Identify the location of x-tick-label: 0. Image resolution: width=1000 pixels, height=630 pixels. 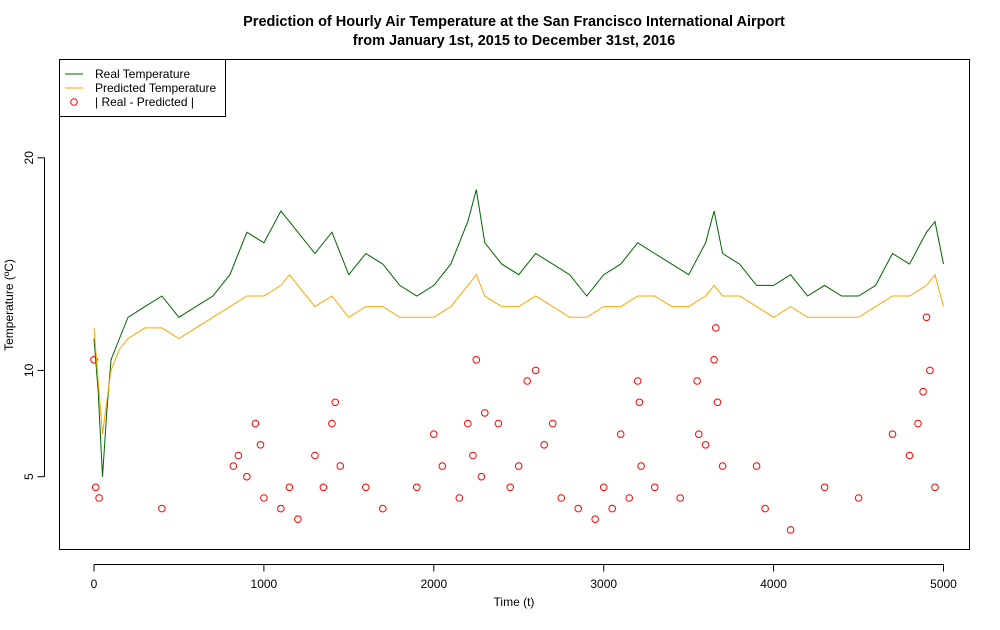
(94, 584).